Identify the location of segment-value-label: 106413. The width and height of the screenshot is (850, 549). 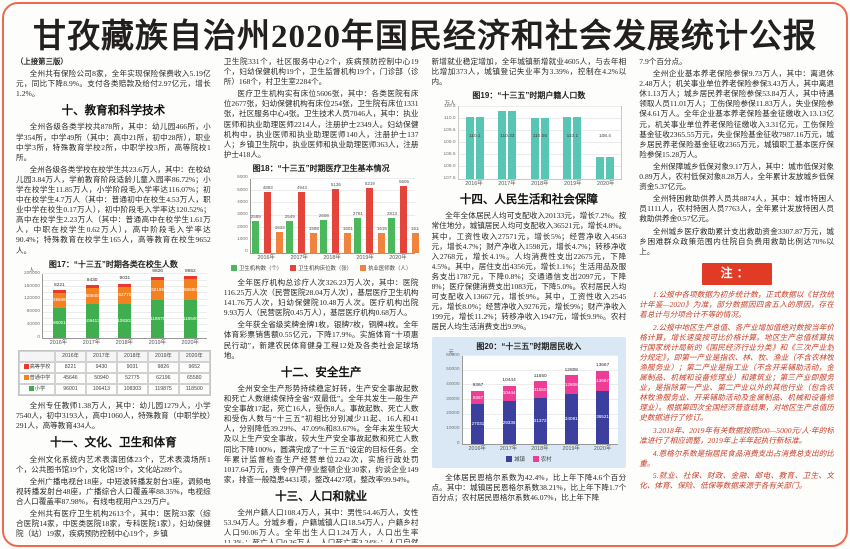
(92, 321).